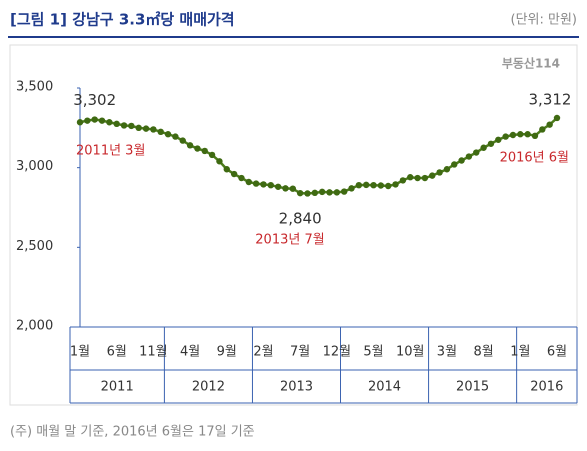 The width and height of the screenshot is (587, 451). What do you see at coordinates (227, 352) in the screenshot?
I see `x-tick-label: 9월` at bounding box center [227, 352].